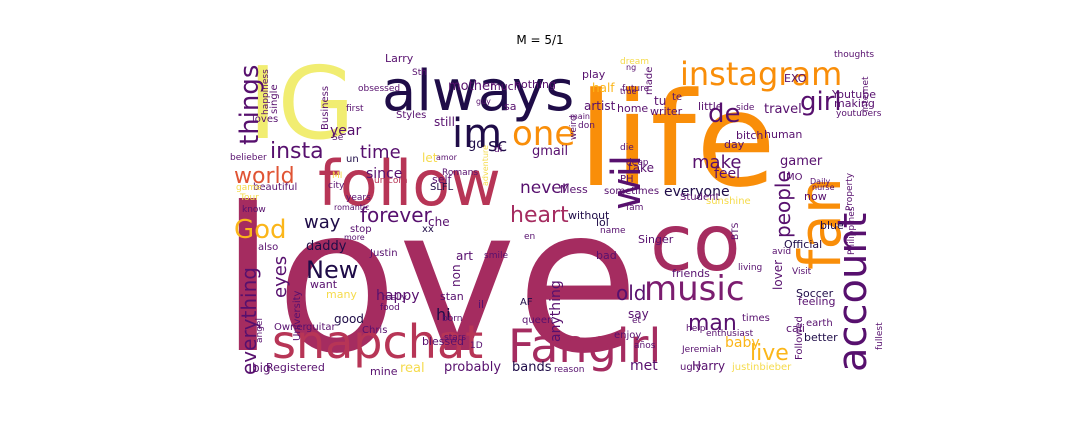 Image resolution: width=1080 pixels, height=432 pixels. I want to click on word-bts: BTS, so click(736, 231).